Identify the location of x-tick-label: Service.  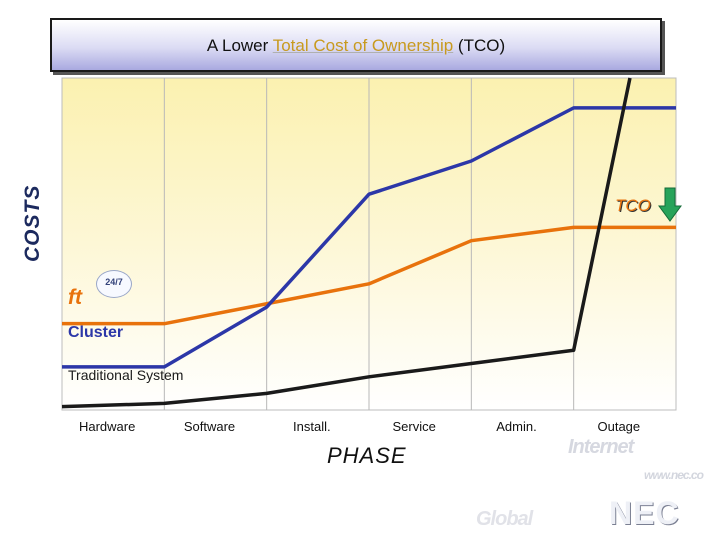
(414, 426).